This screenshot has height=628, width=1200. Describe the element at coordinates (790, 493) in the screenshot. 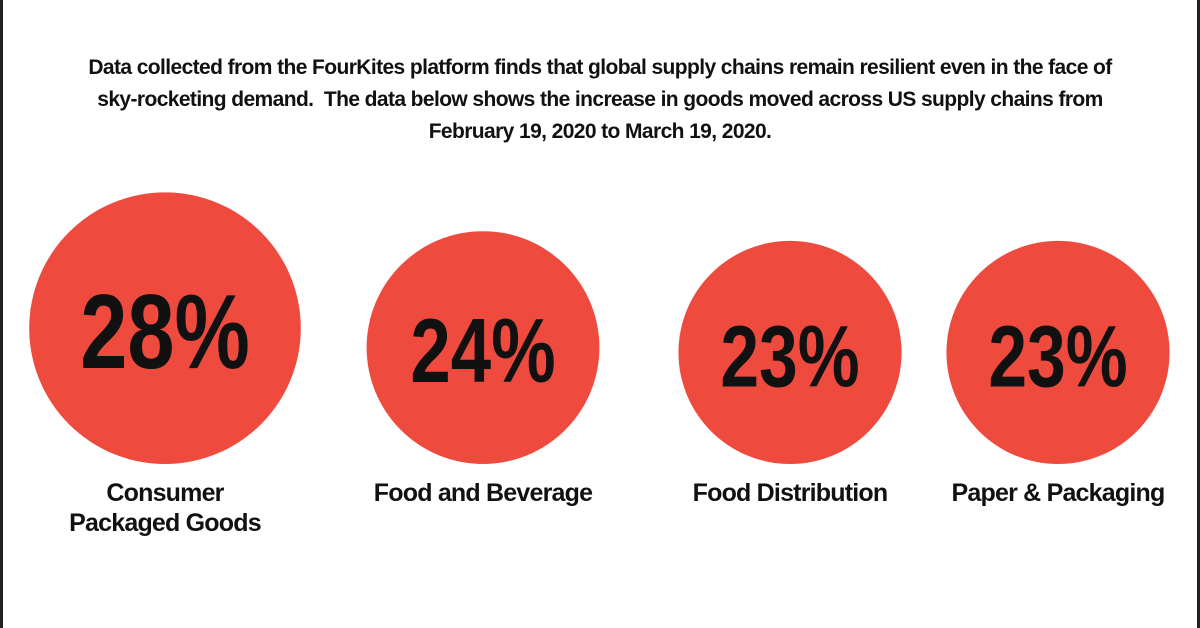

I see `category-label: Food Distribution` at that location.